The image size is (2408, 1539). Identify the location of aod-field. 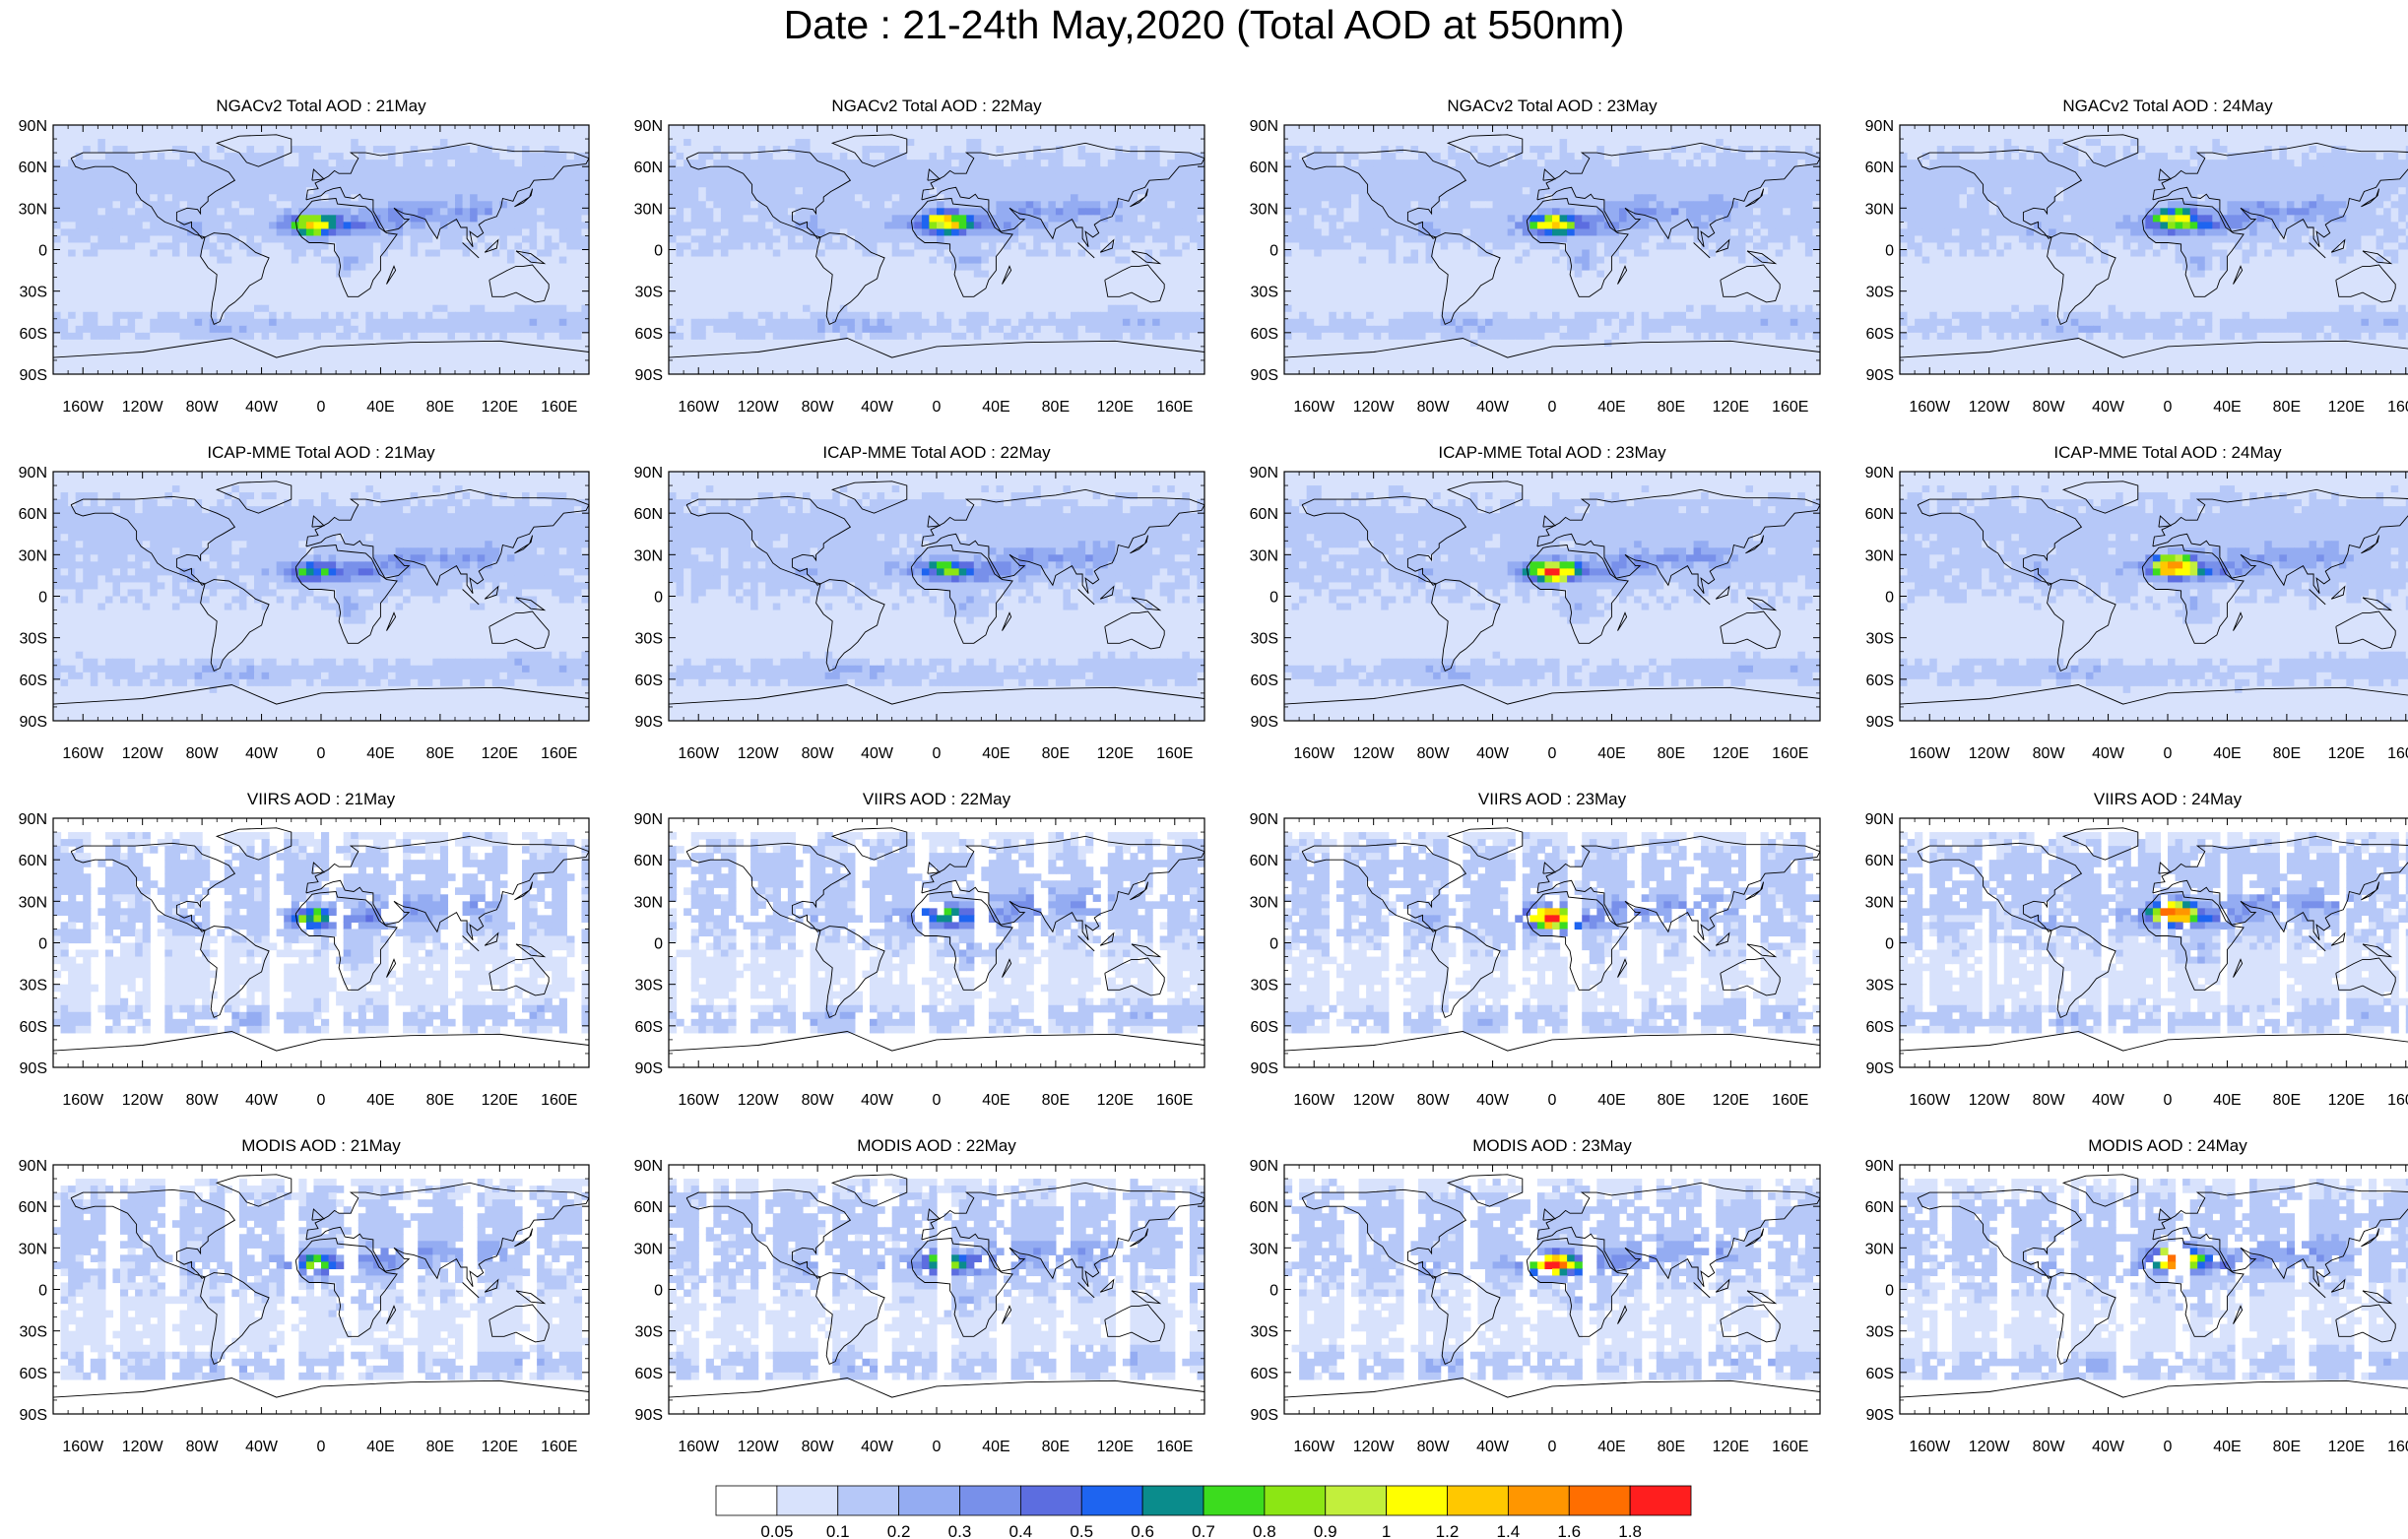
(321, 249).